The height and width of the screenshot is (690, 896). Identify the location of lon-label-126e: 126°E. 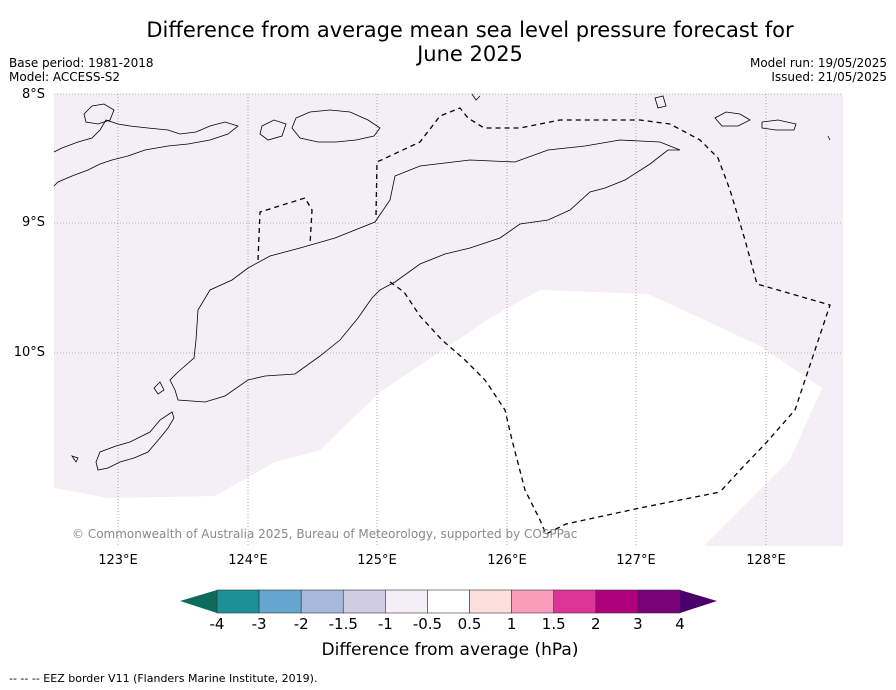
(507, 560).